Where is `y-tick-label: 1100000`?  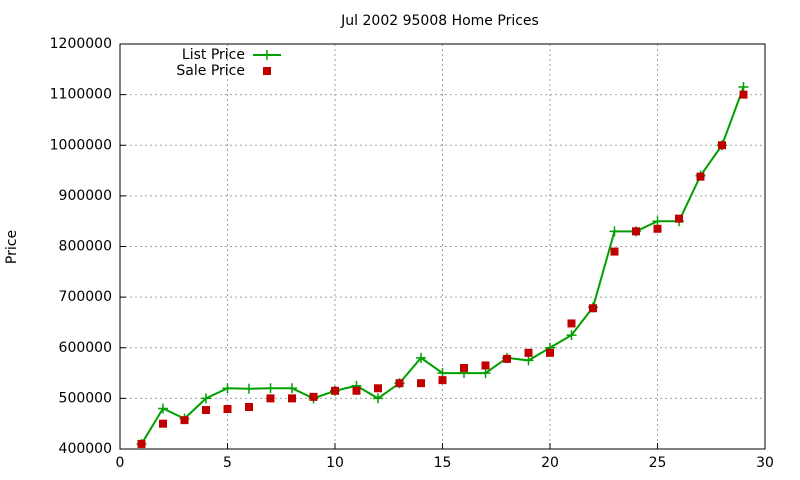 y-tick-label: 1100000 is located at coordinates (81, 95).